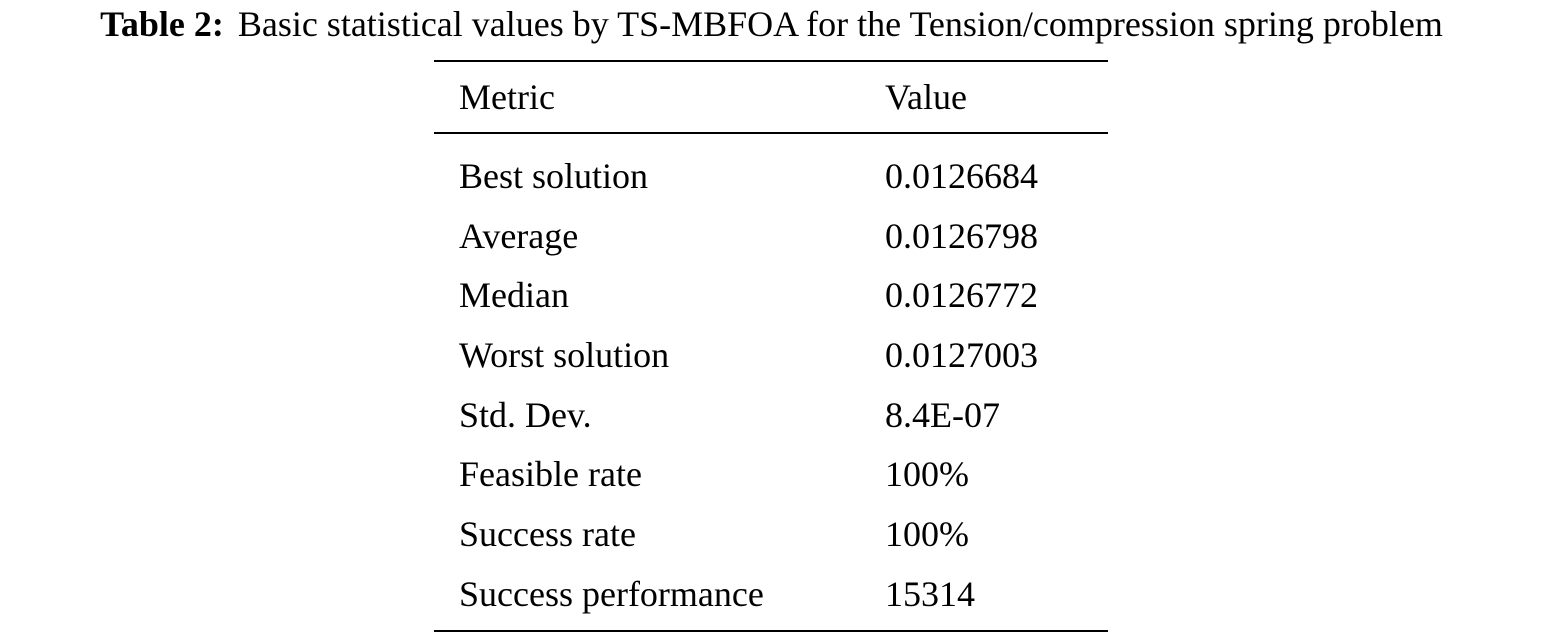 The image size is (1543, 632). Describe the element at coordinates (771, 474) in the screenshot. I see `table-row: Feasible rate 100%` at that location.